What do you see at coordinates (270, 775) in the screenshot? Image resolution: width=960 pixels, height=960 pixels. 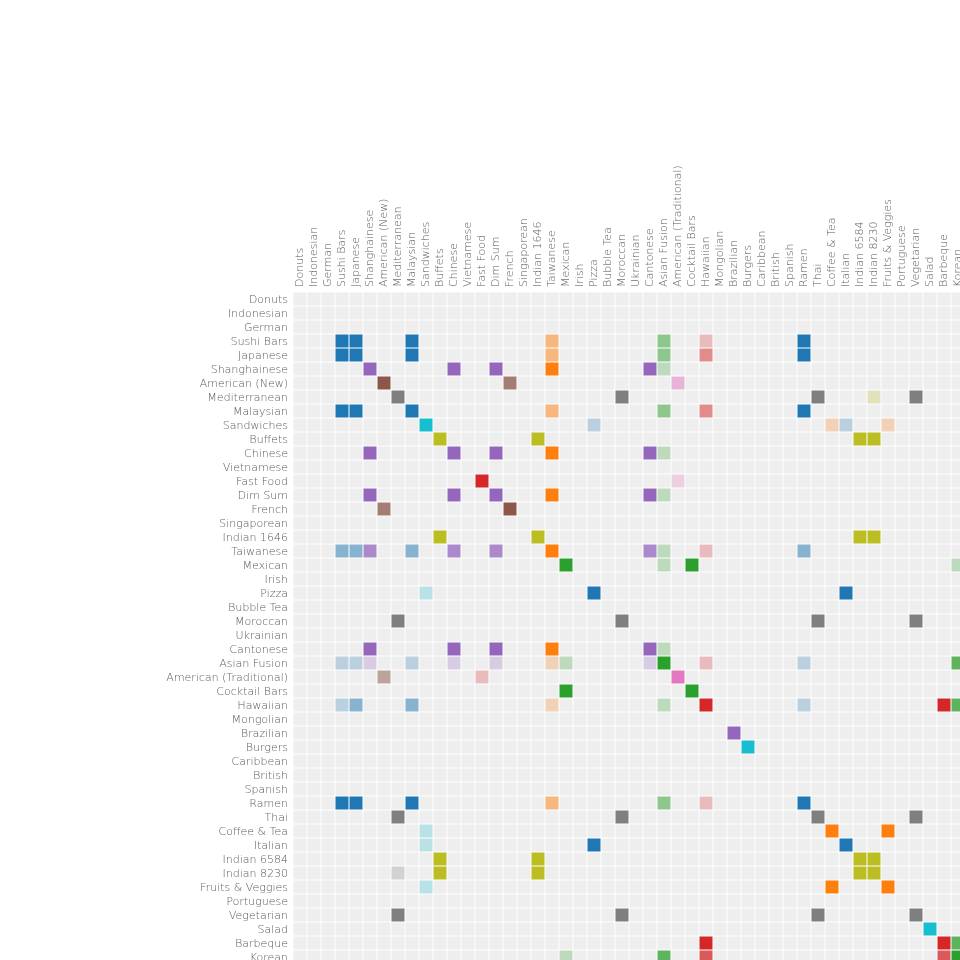 I see `row-label: British` at bounding box center [270, 775].